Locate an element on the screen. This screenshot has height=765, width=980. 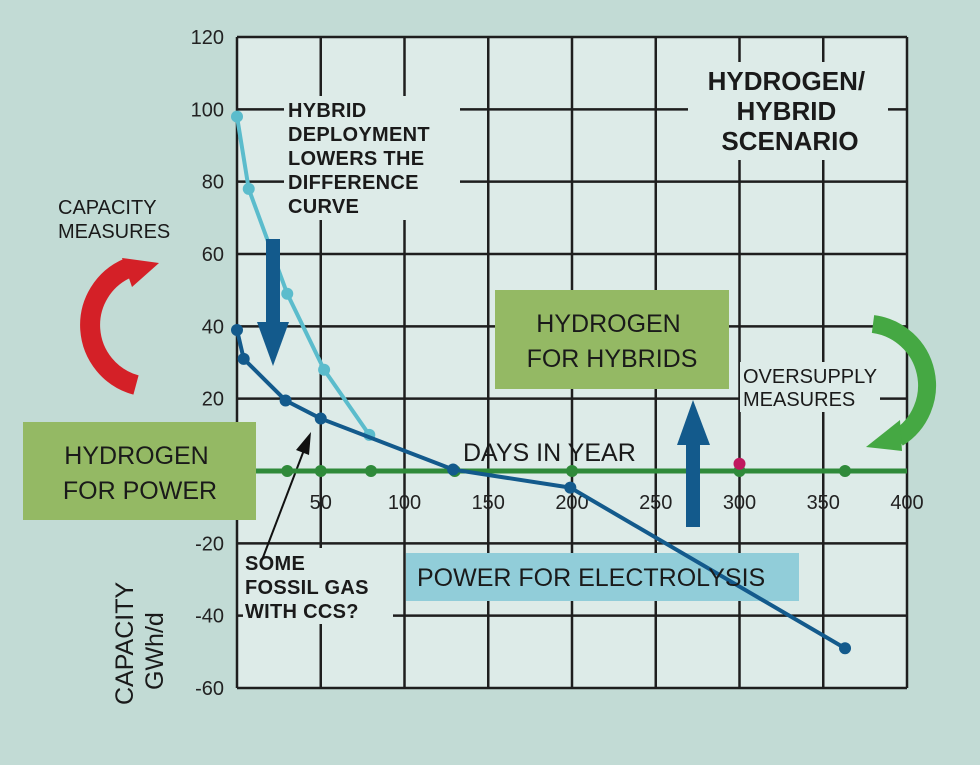
hybrid-mask is located at coordinates (372, 158).